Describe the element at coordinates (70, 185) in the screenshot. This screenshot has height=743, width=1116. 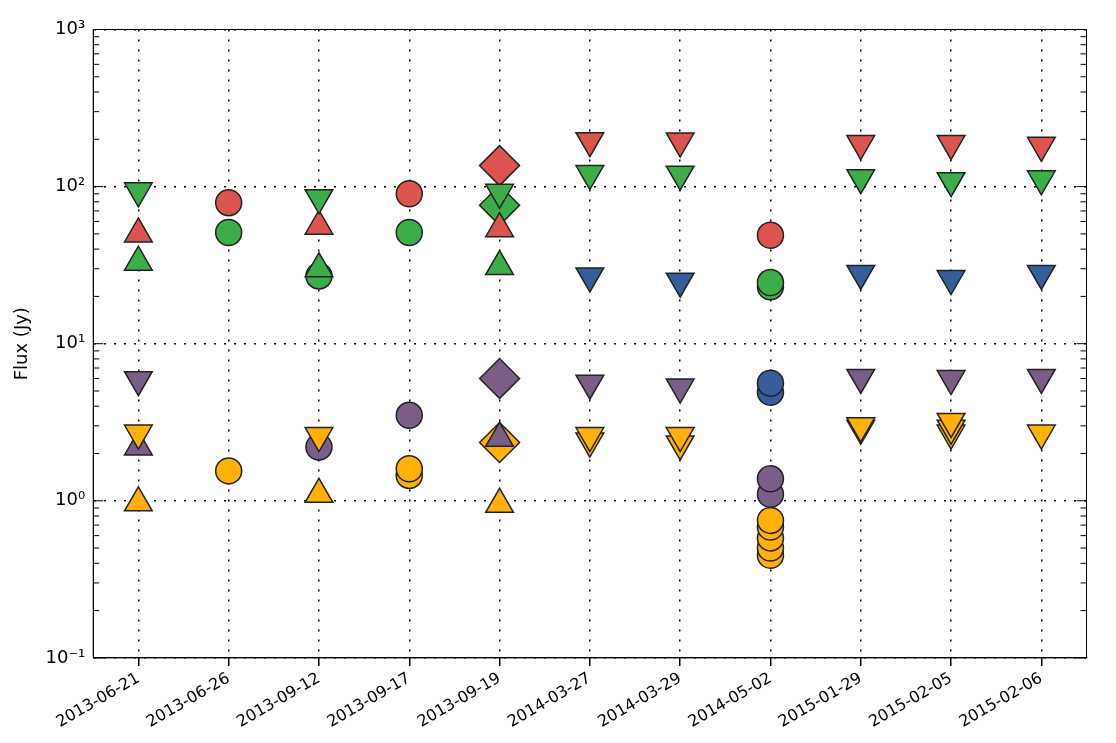
I see `y-tick-label: 10²` at that location.